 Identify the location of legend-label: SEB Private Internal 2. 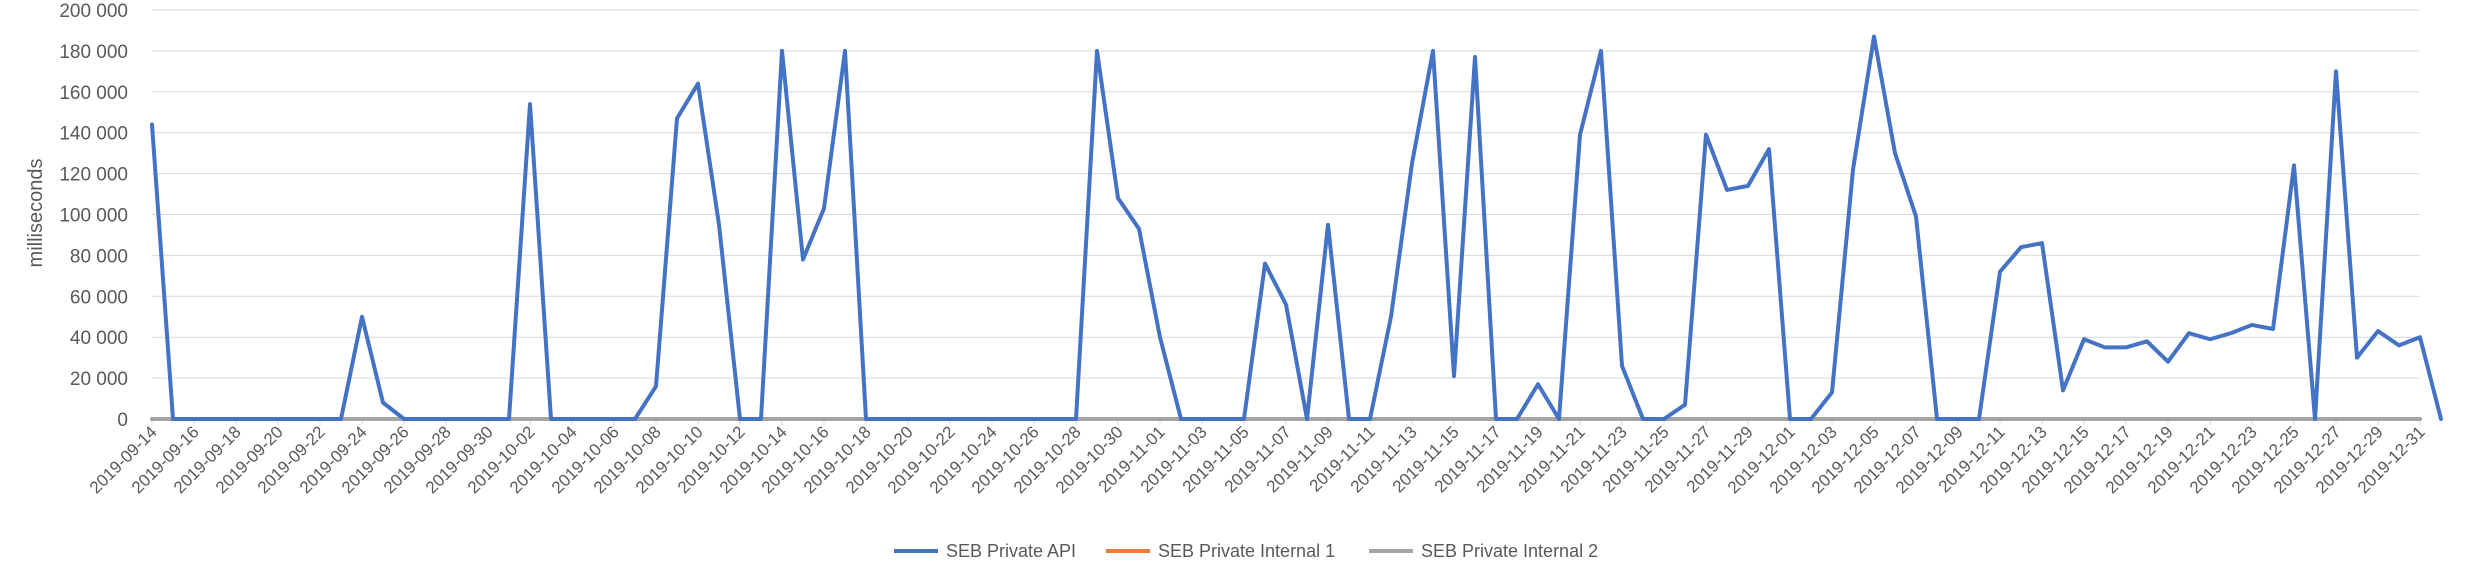
(1509, 551).